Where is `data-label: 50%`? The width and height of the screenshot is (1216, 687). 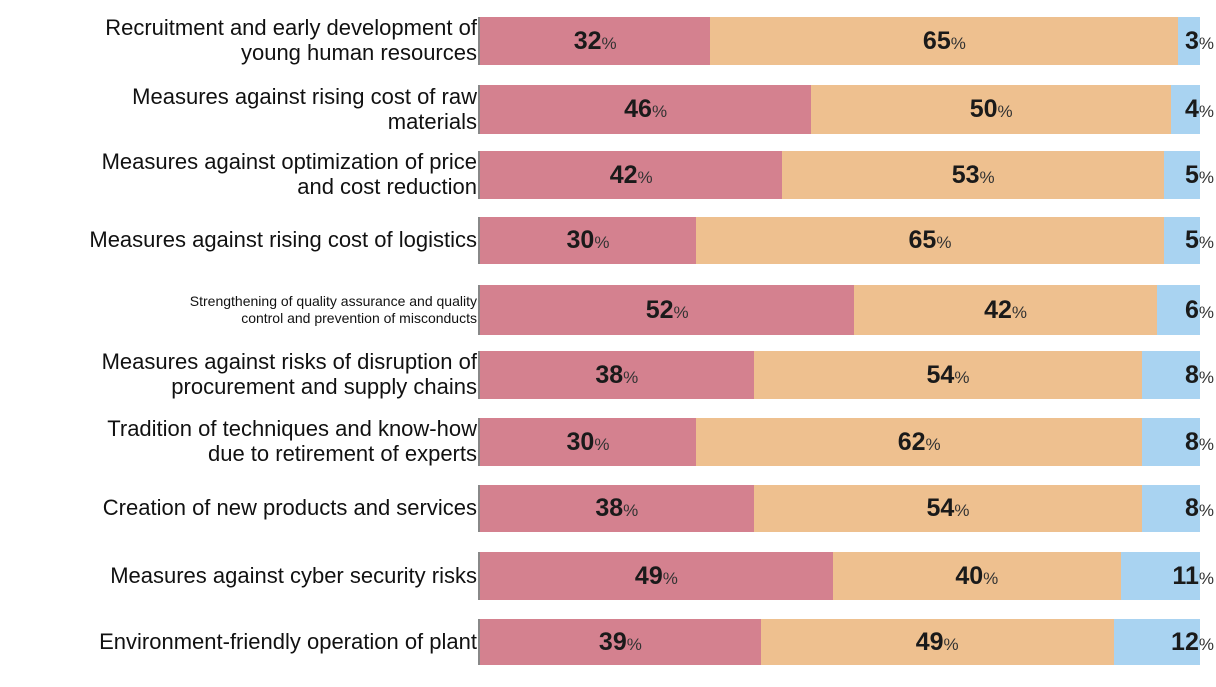 data-label: 50% is located at coordinates (991, 109).